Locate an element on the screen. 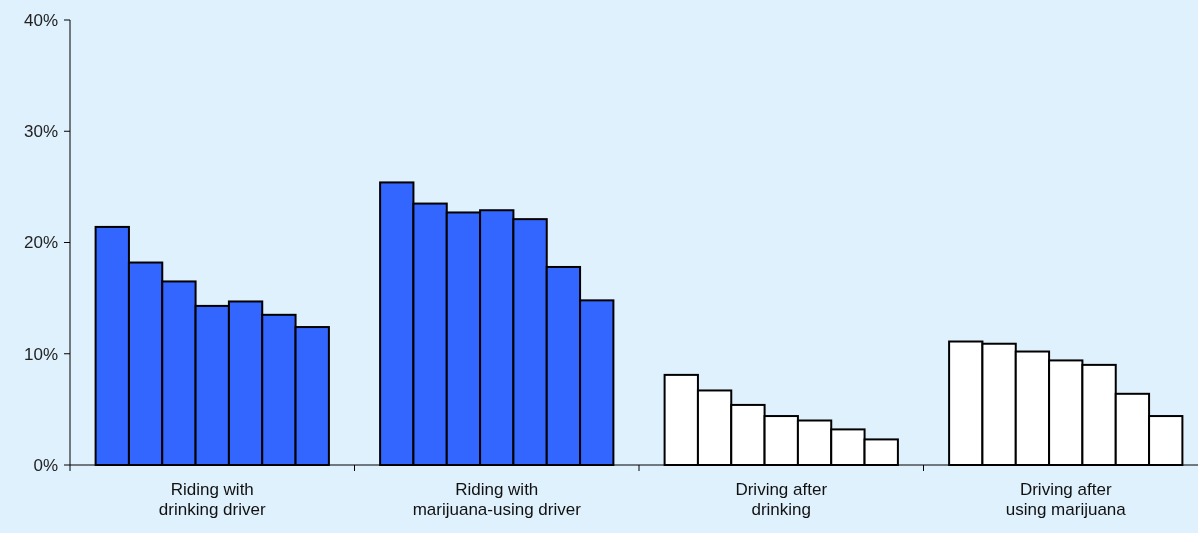 Image resolution: width=1198 pixels, height=533 pixels. y-tick-label: 10% is located at coordinates (40, 354).